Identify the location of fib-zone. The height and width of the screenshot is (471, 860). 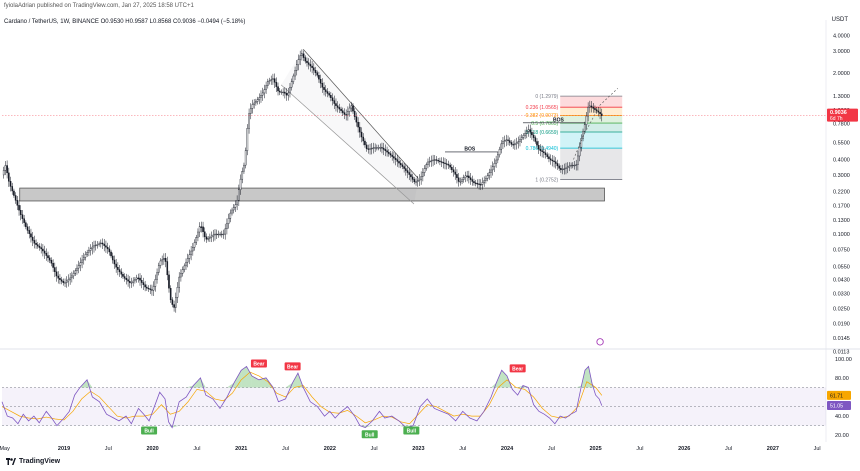
(591, 102).